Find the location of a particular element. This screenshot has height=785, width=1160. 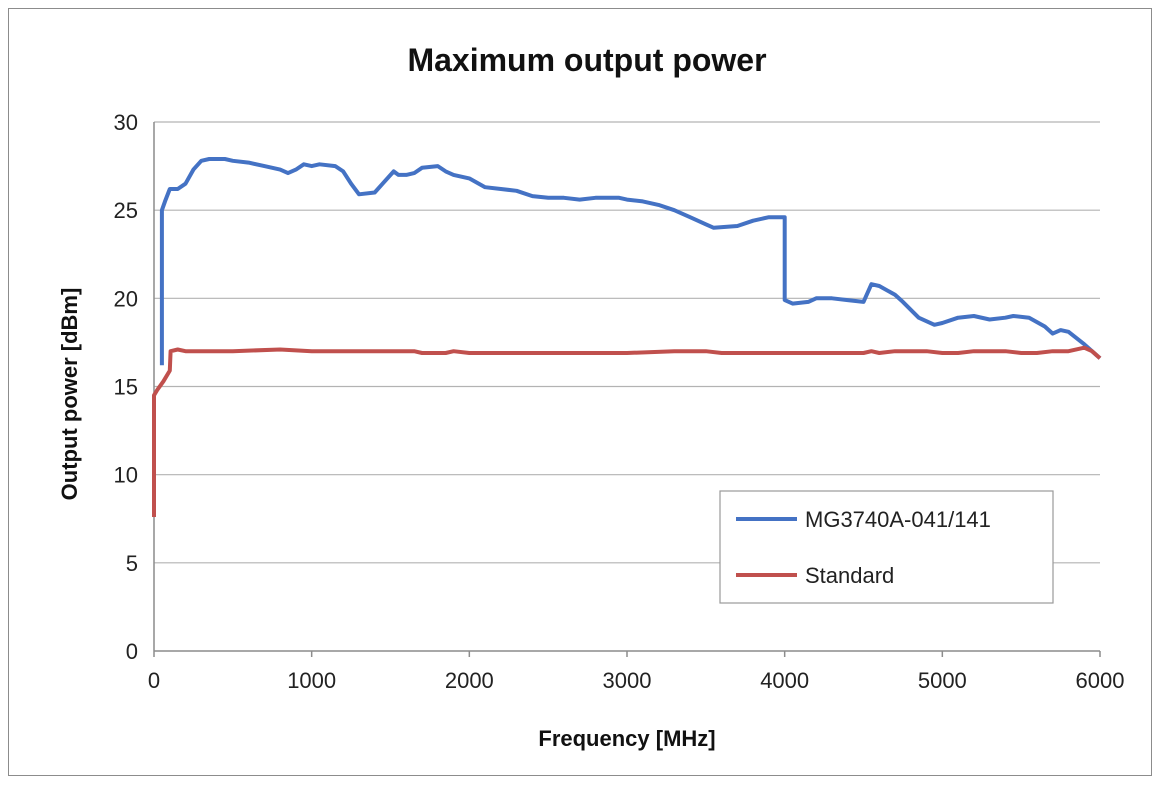

y-tick-label: 20 is located at coordinates (126, 298).